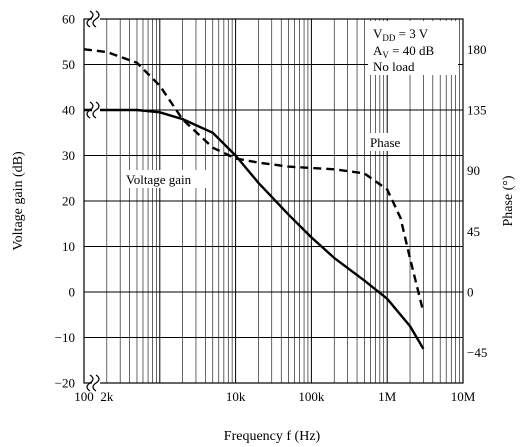 The image size is (520, 447). What do you see at coordinates (68, 155) in the screenshot?
I see `y-tick-label: 30` at bounding box center [68, 155].